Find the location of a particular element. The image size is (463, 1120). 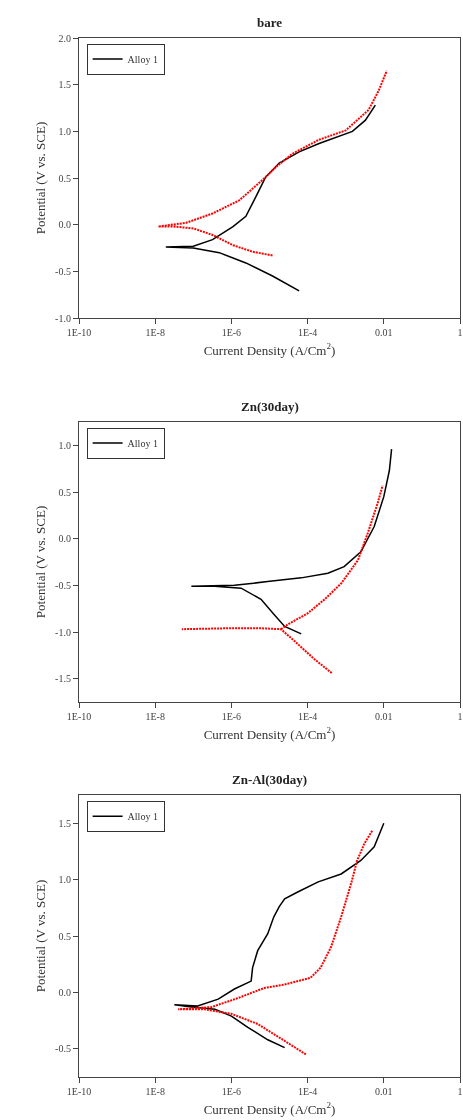

y-tick-label: -1.5 is located at coordinates (63, 679).